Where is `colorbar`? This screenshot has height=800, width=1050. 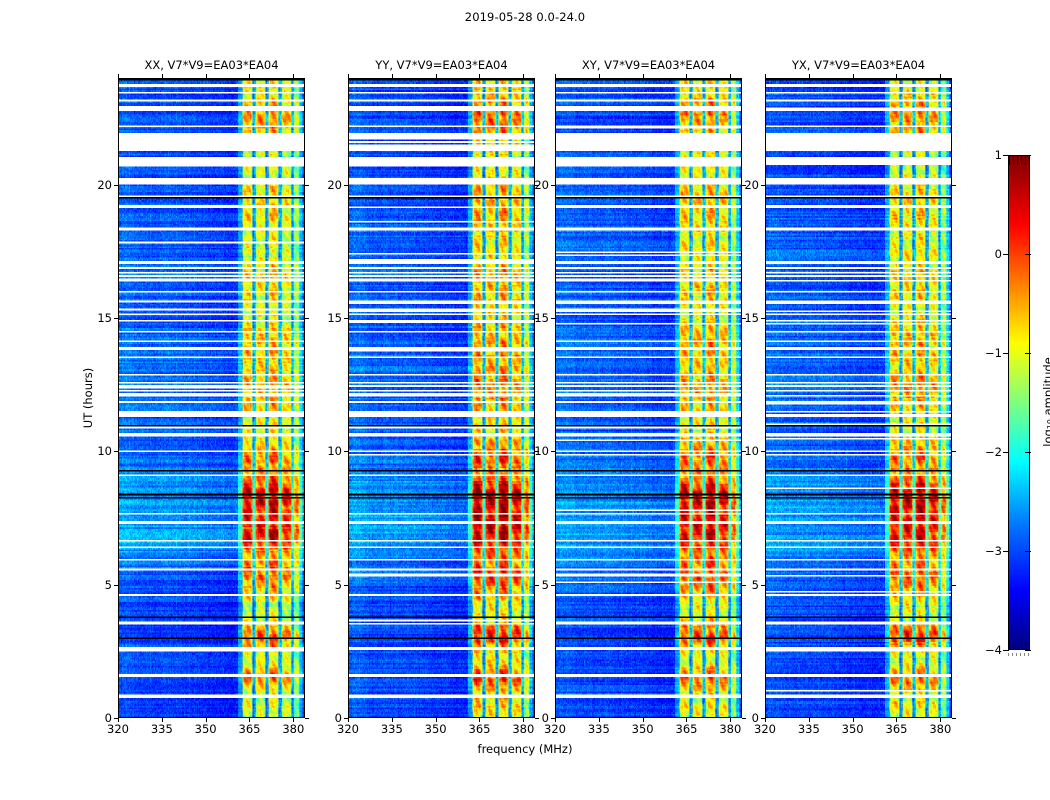
colorbar is located at coordinates (1019, 402).